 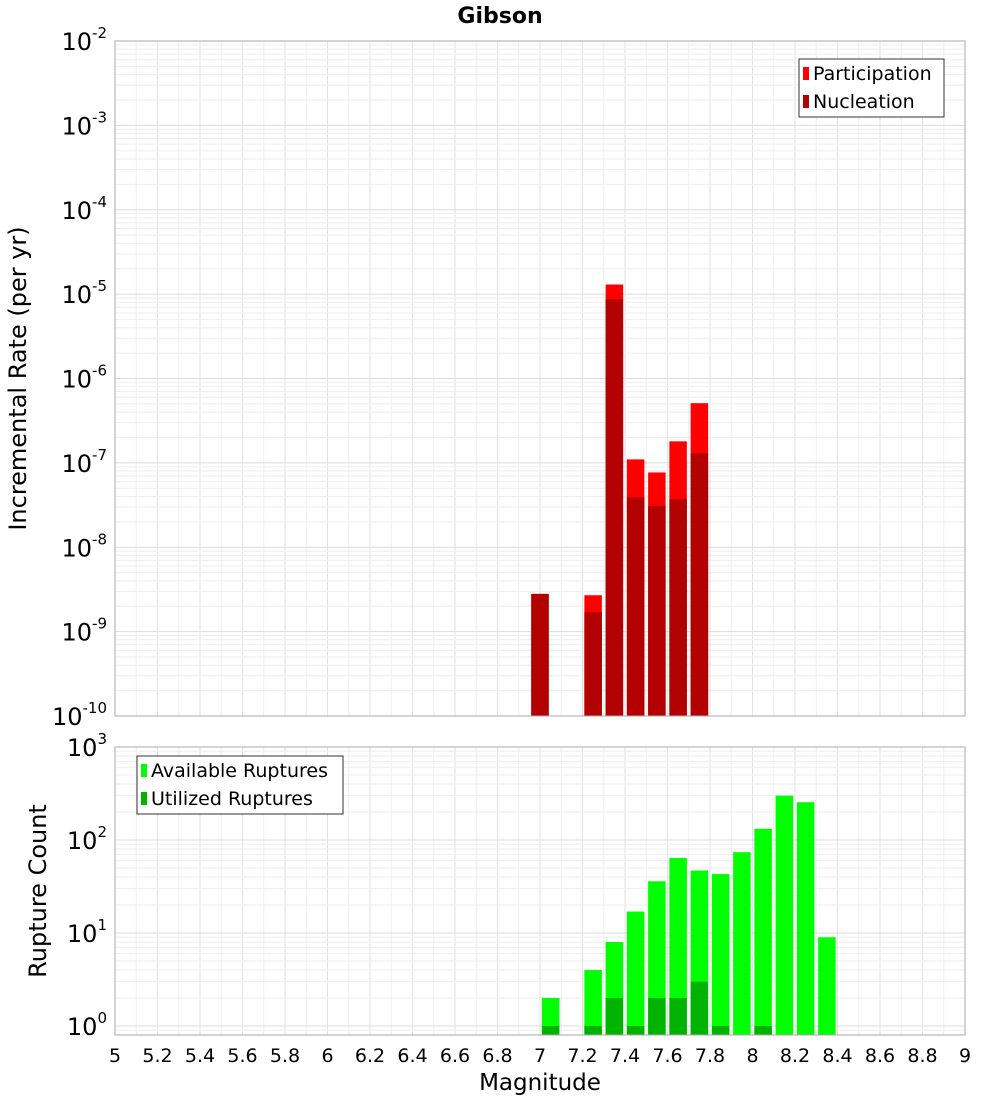 I want to click on x-tick-label: 7.6, so click(x=667, y=1056).